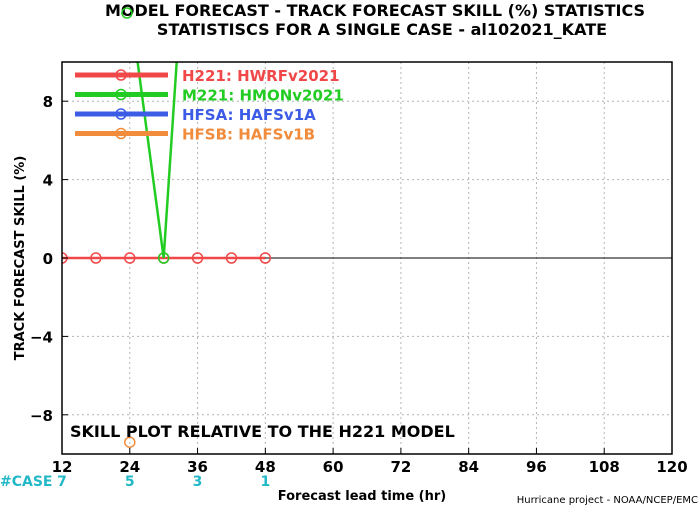 This screenshot has width=700, height=506. What do you see at coordinates (604, 467) in the screenshot?
I see `x-tick-label: 108` at bounding box center [604, 467].